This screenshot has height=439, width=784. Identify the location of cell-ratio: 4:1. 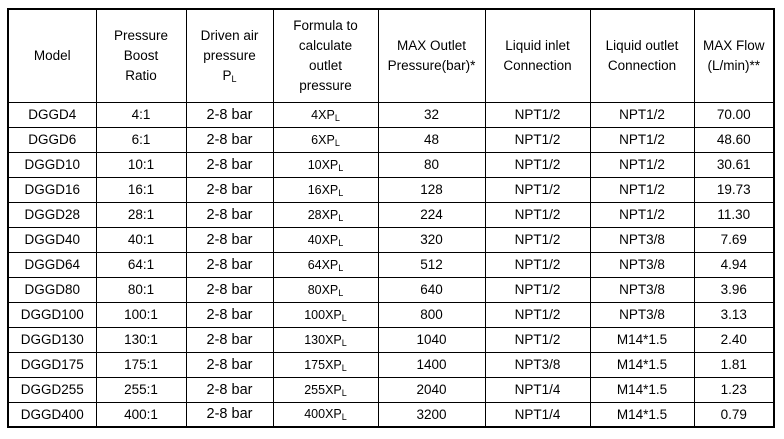
(141, 114).